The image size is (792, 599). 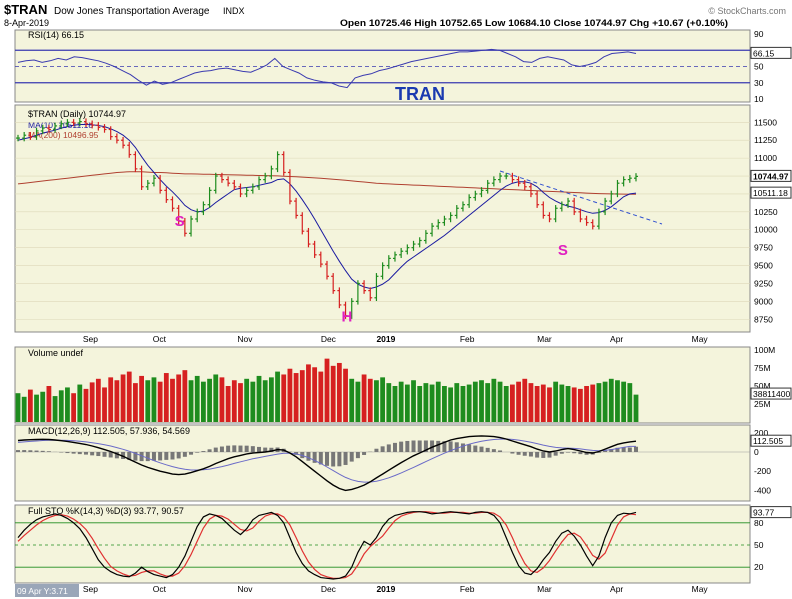 I want to click on volume-title: Volume undef, so click(x=56, y=353).